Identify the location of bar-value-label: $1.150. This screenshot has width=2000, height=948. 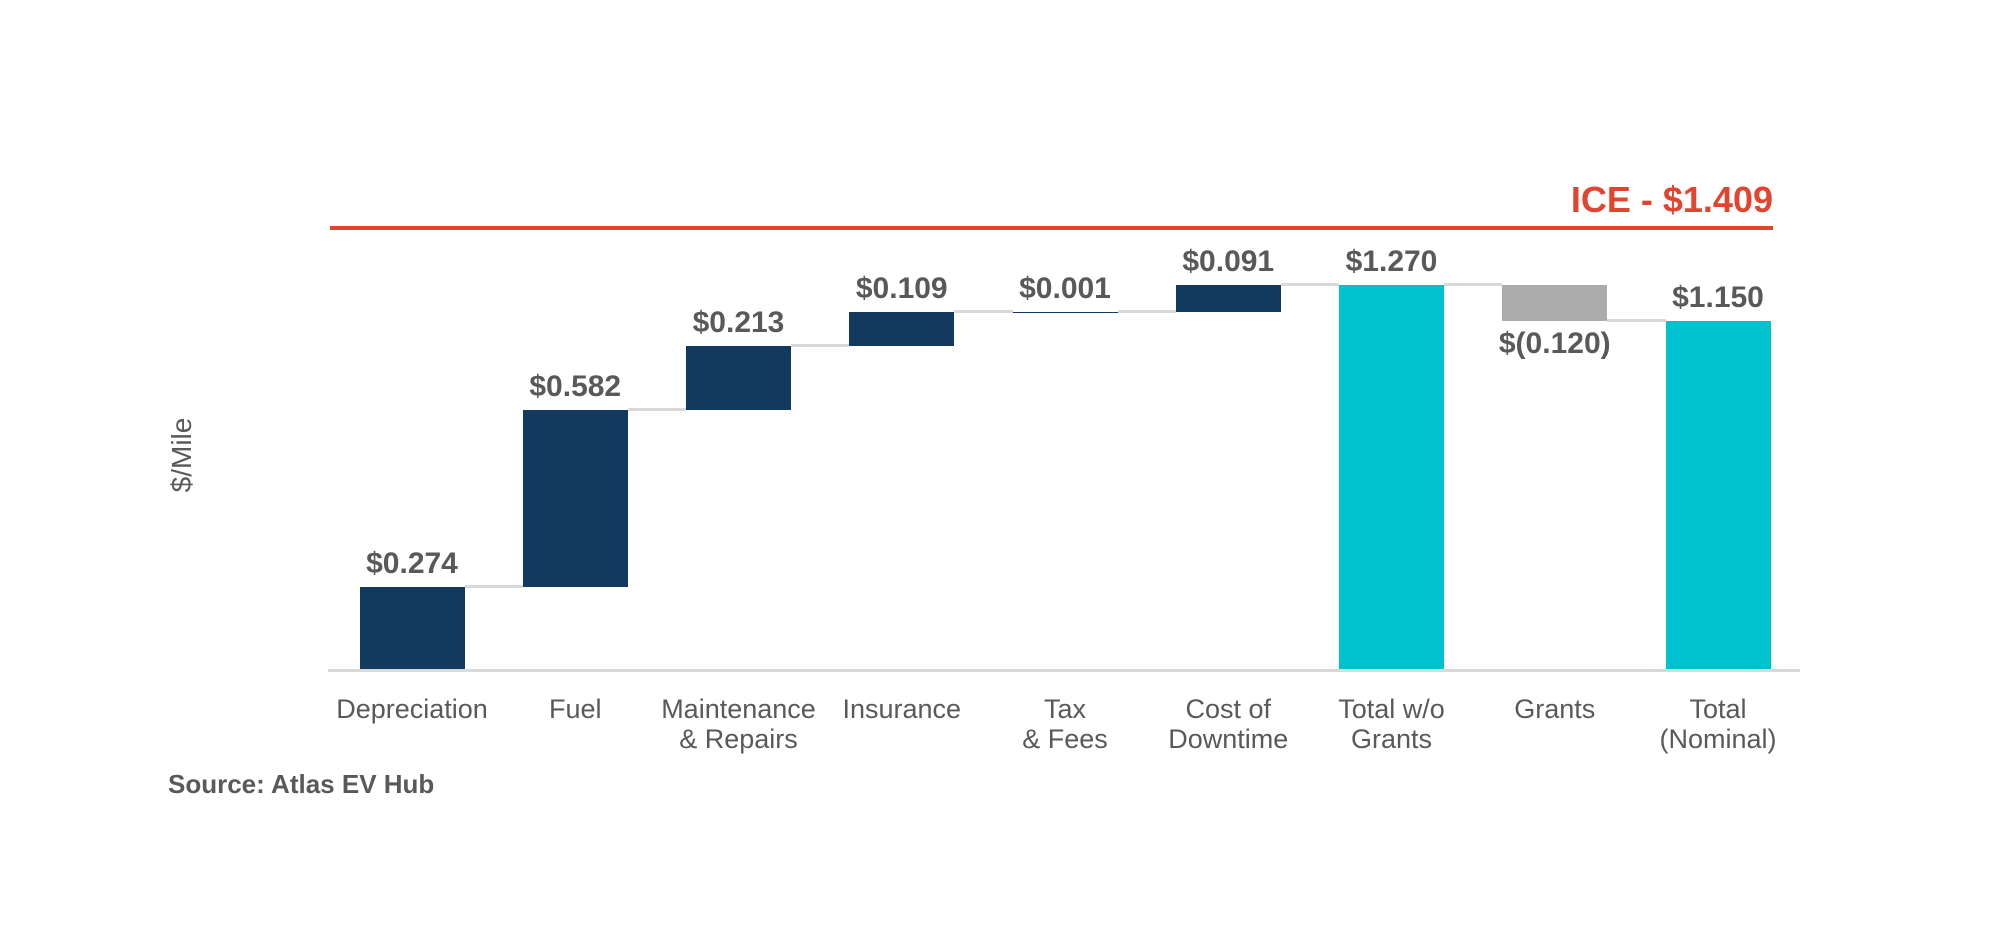
(1718, 297).